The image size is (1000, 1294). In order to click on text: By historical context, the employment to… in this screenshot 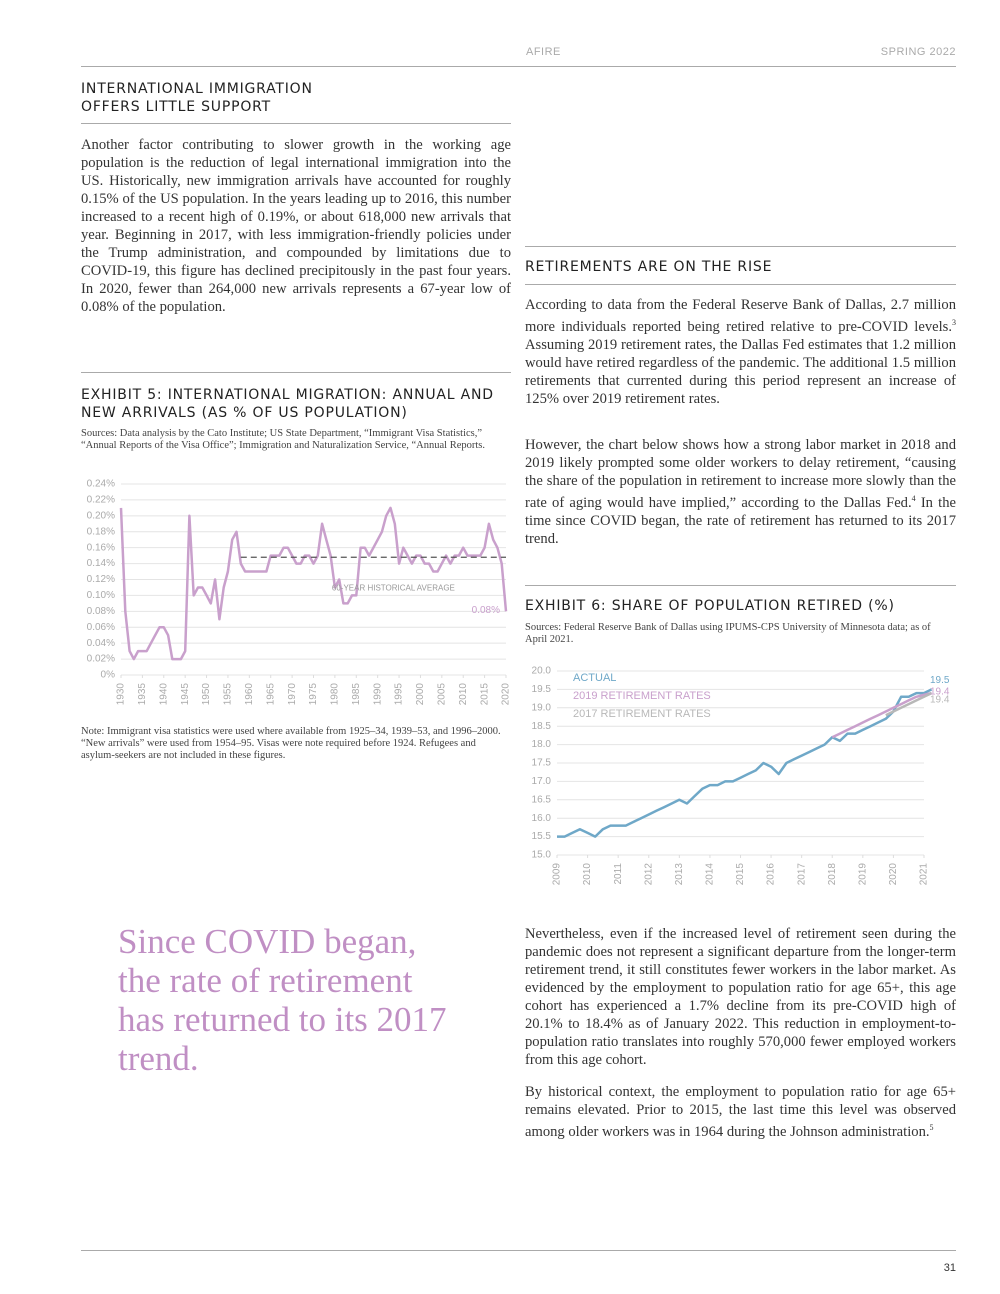, I will do `click(740, 1112)`.